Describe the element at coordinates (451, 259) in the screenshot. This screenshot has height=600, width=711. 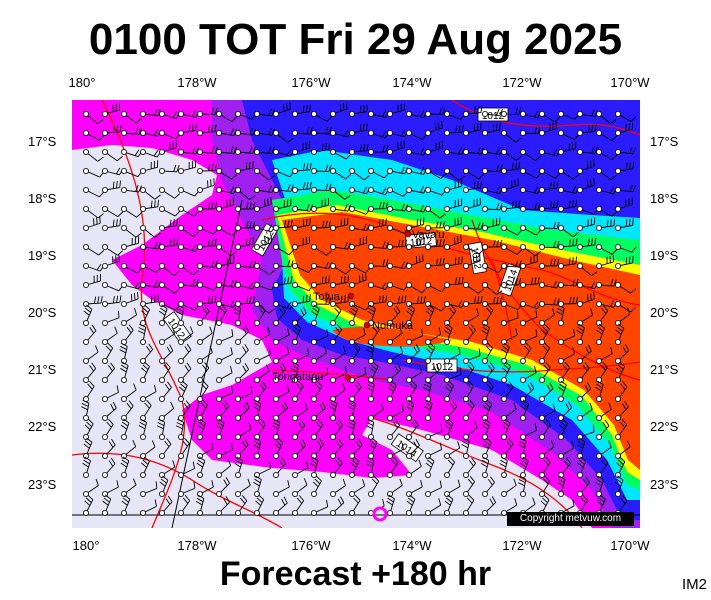
I see `isobar-line` at that location.